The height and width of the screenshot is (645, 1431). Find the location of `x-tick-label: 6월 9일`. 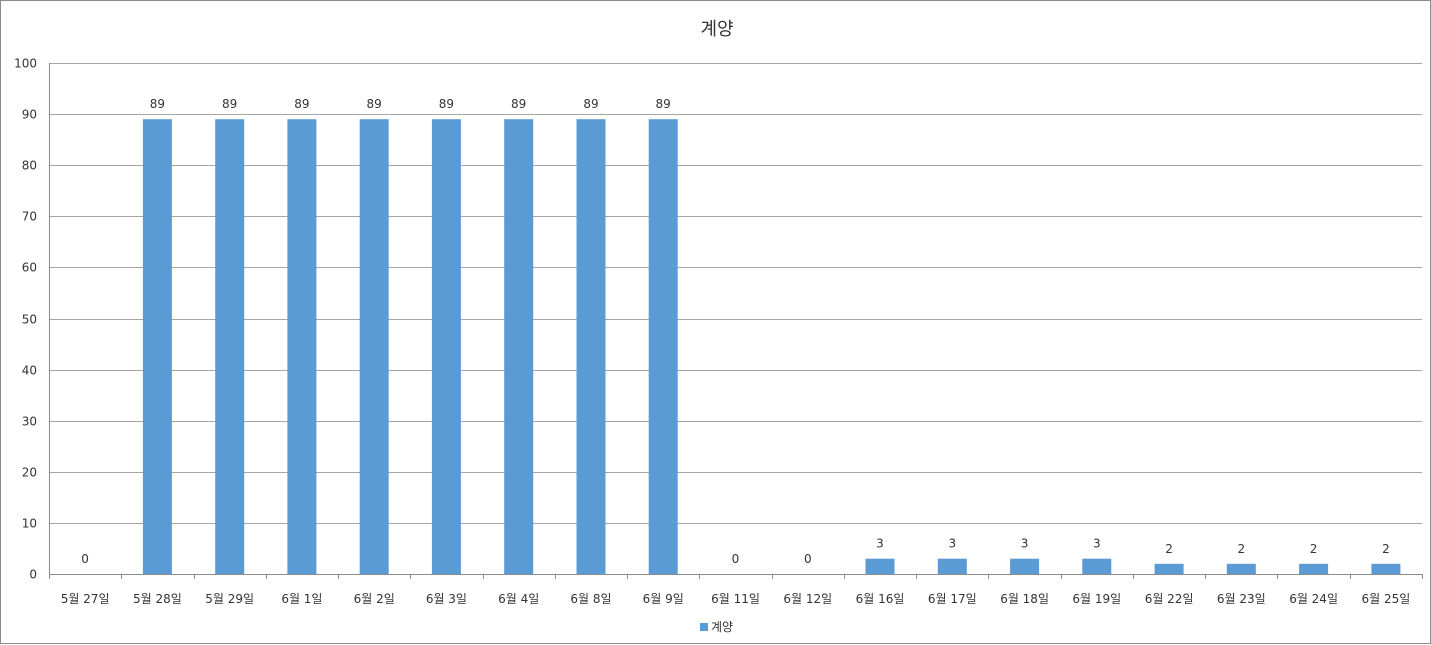

x-tick-label: 6월 9일 is located at coordinates (663, 599).